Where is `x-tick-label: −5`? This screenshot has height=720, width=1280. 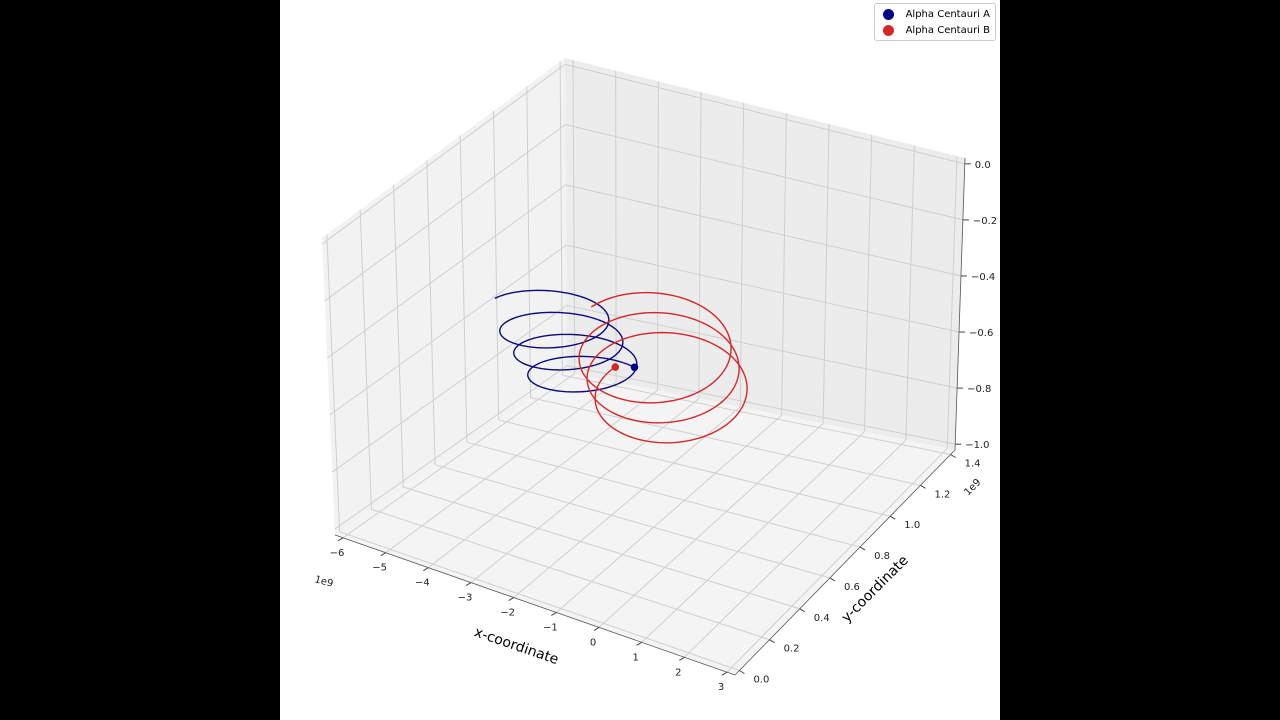
x-tick-label: −5 is located at coordinates (379, 568).